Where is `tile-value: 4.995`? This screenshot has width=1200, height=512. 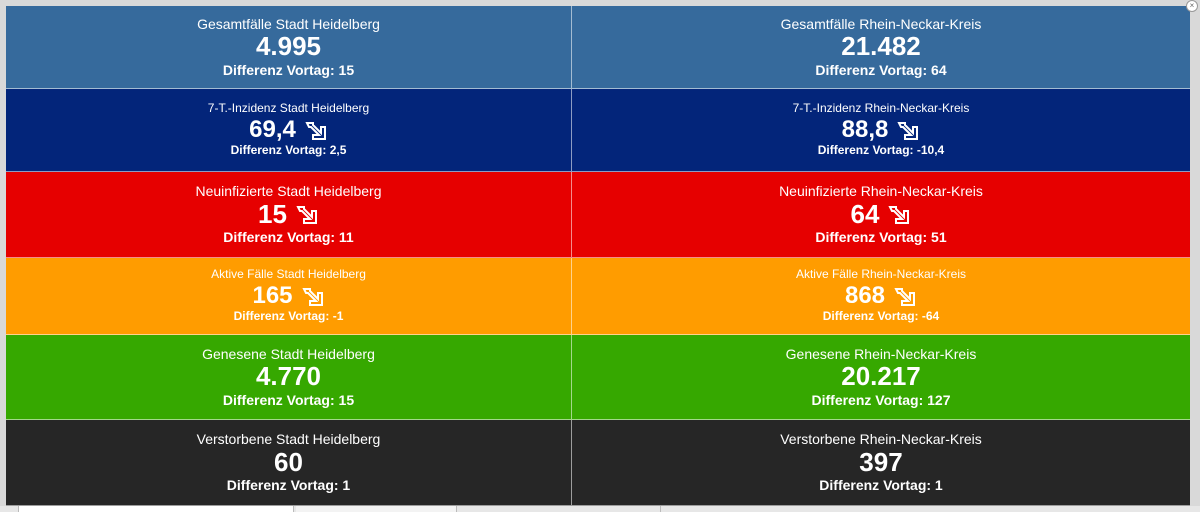 tile-value: 4.995 is located at coordinates (288, 46).